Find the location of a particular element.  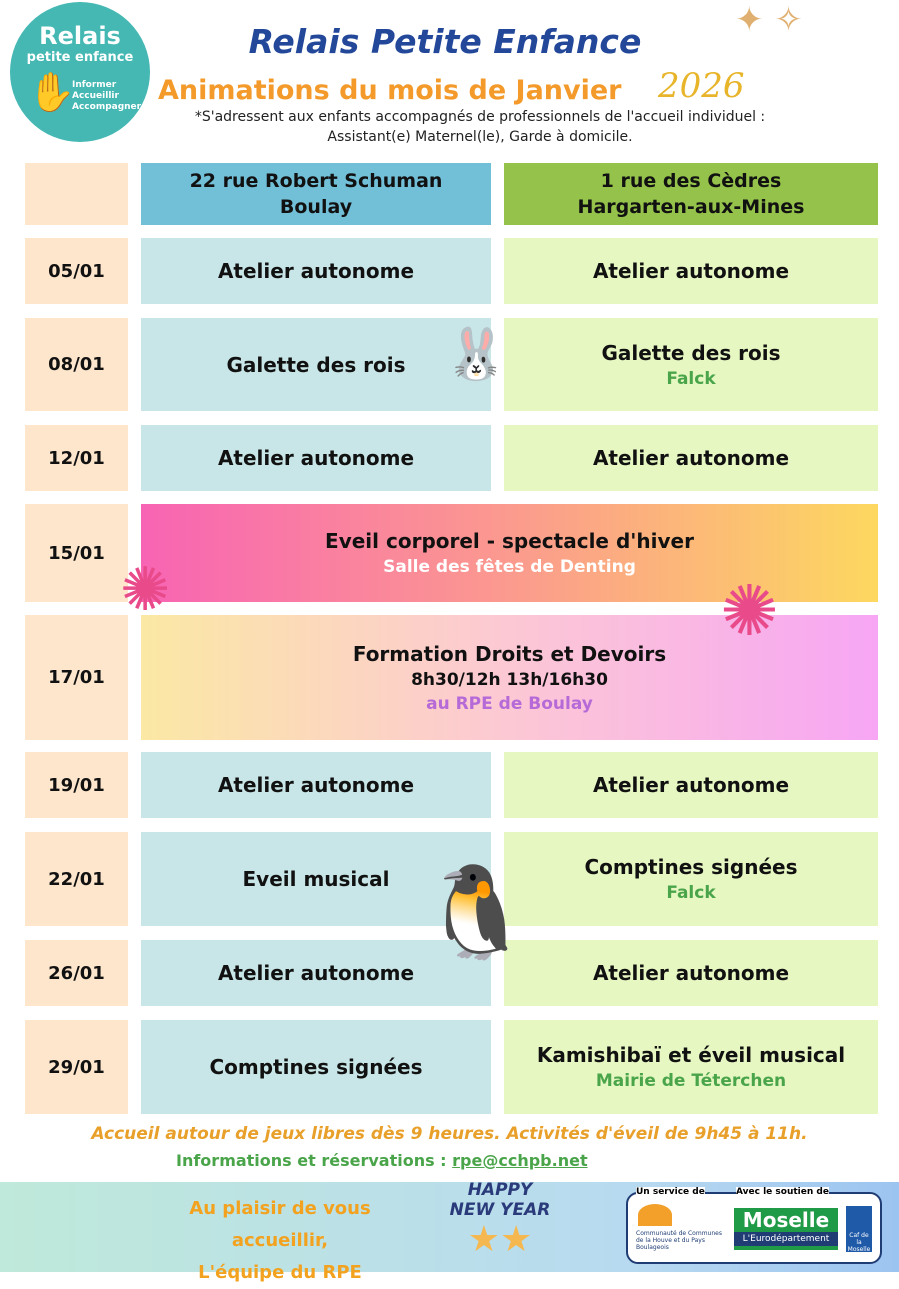

date-cell: 26/01 is located at coordinates (76, 973).